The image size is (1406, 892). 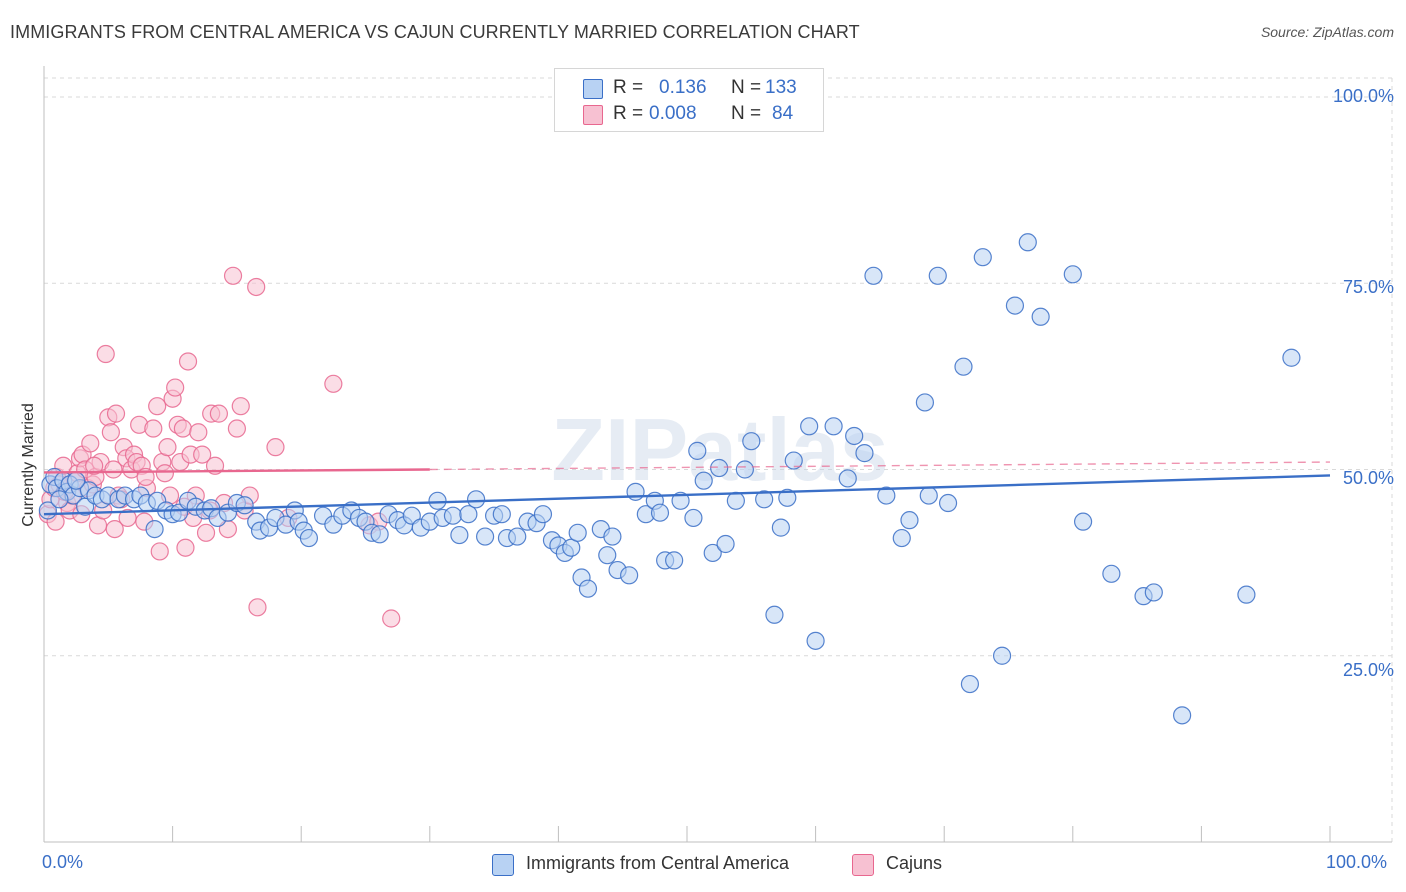 I want to click on trend-line-central-america, so click(x=687, y=495).